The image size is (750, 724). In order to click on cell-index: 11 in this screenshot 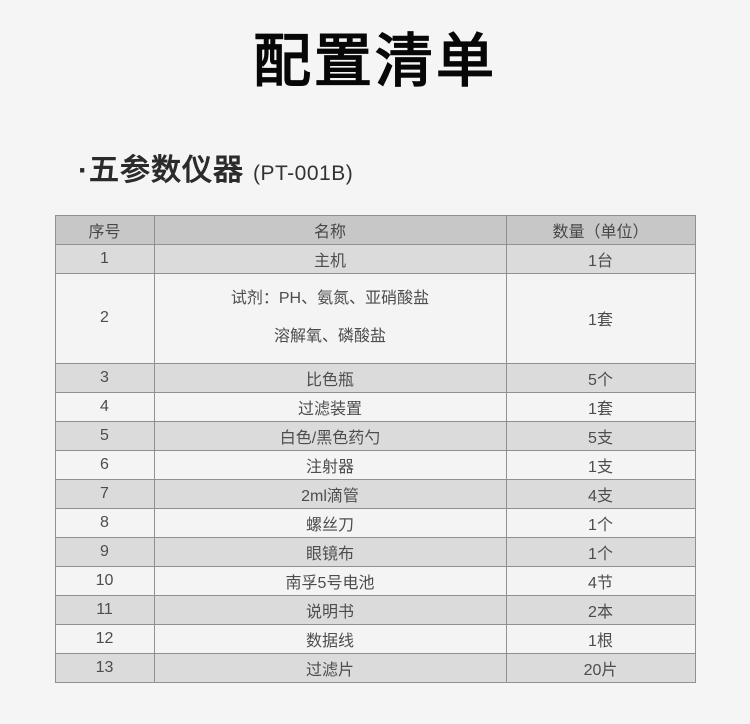, I will do `click(104, 609)`.